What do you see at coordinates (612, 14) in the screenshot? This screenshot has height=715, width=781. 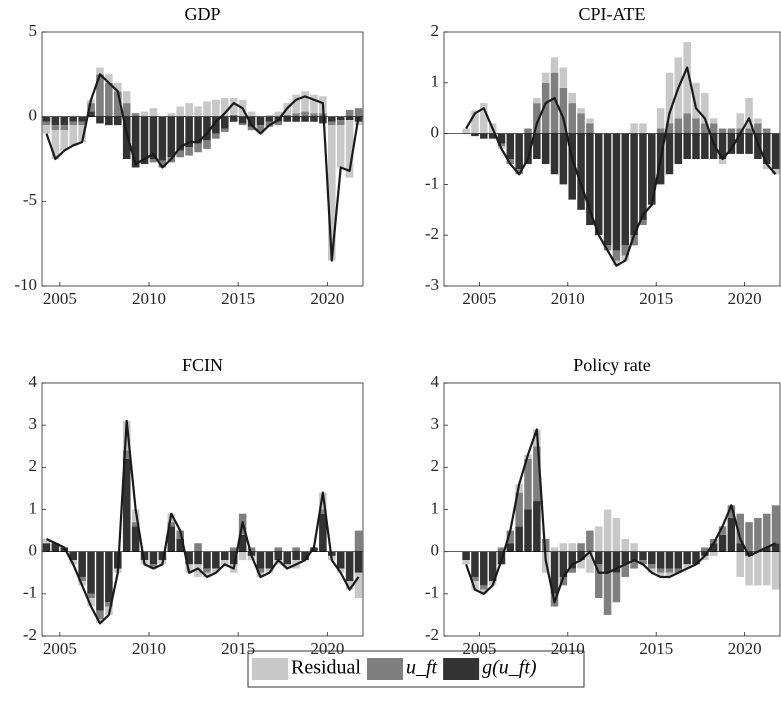 I see `panel-title: CPI-ATE` at bounding box center [612, 14].